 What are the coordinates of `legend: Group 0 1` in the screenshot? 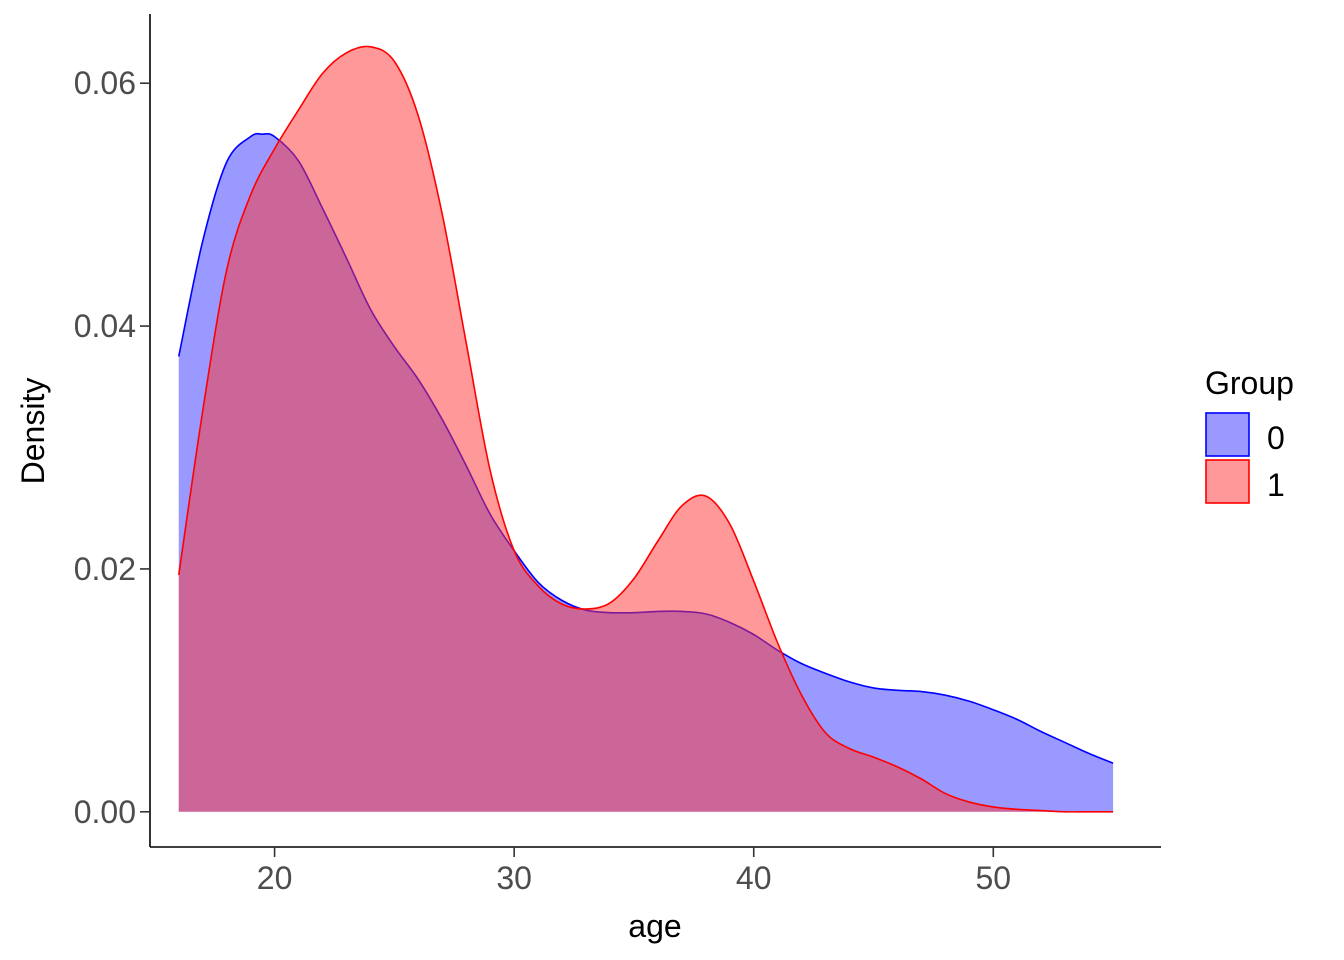 It's located at (1249, 434).